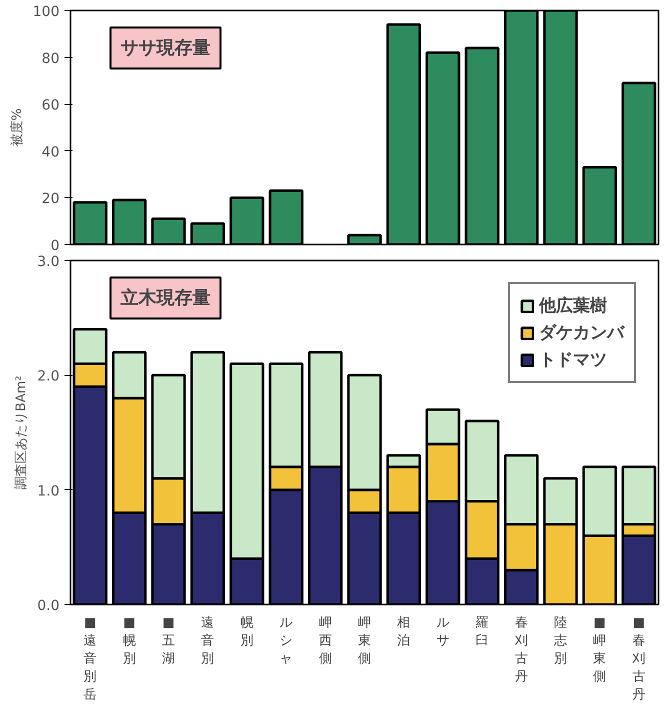 Image resolution: width=670 pixels, height=709 pixels. Describe the element at coordinates (51, 199) in the screenshot. I see `y-tick-label: 20` at that location.